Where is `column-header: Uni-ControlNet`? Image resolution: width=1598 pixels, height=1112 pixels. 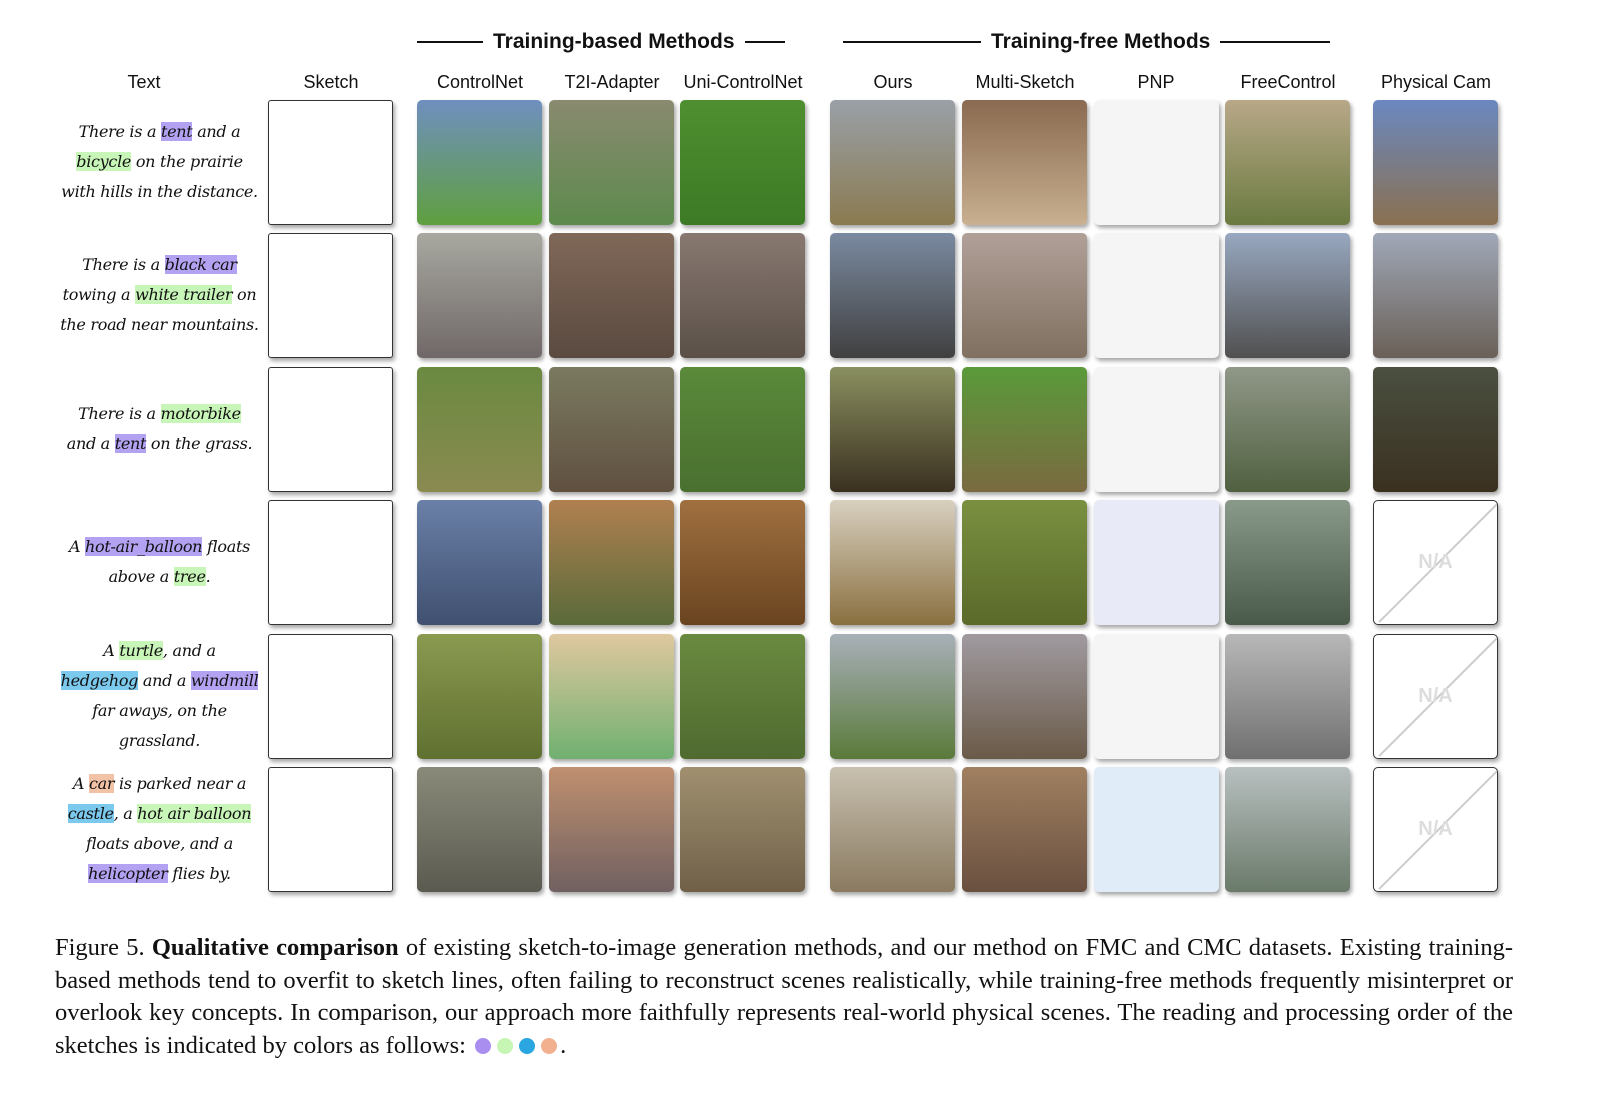
column-header: Uni-ControlNet is located at coordinates (743, 82).